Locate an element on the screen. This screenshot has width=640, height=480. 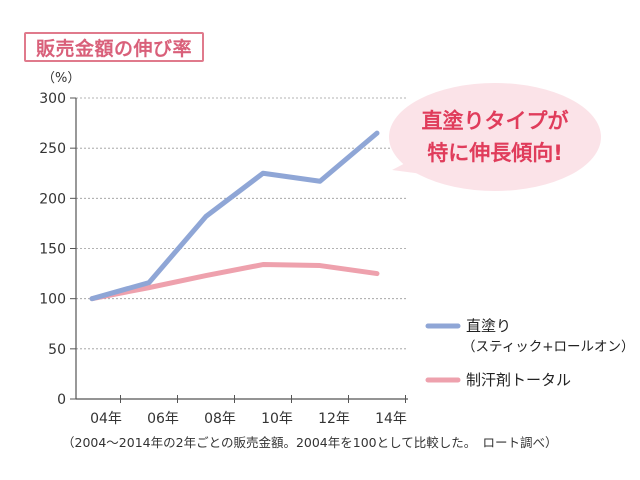
y-tick-label: 0 is located at coordinates (61, 400).